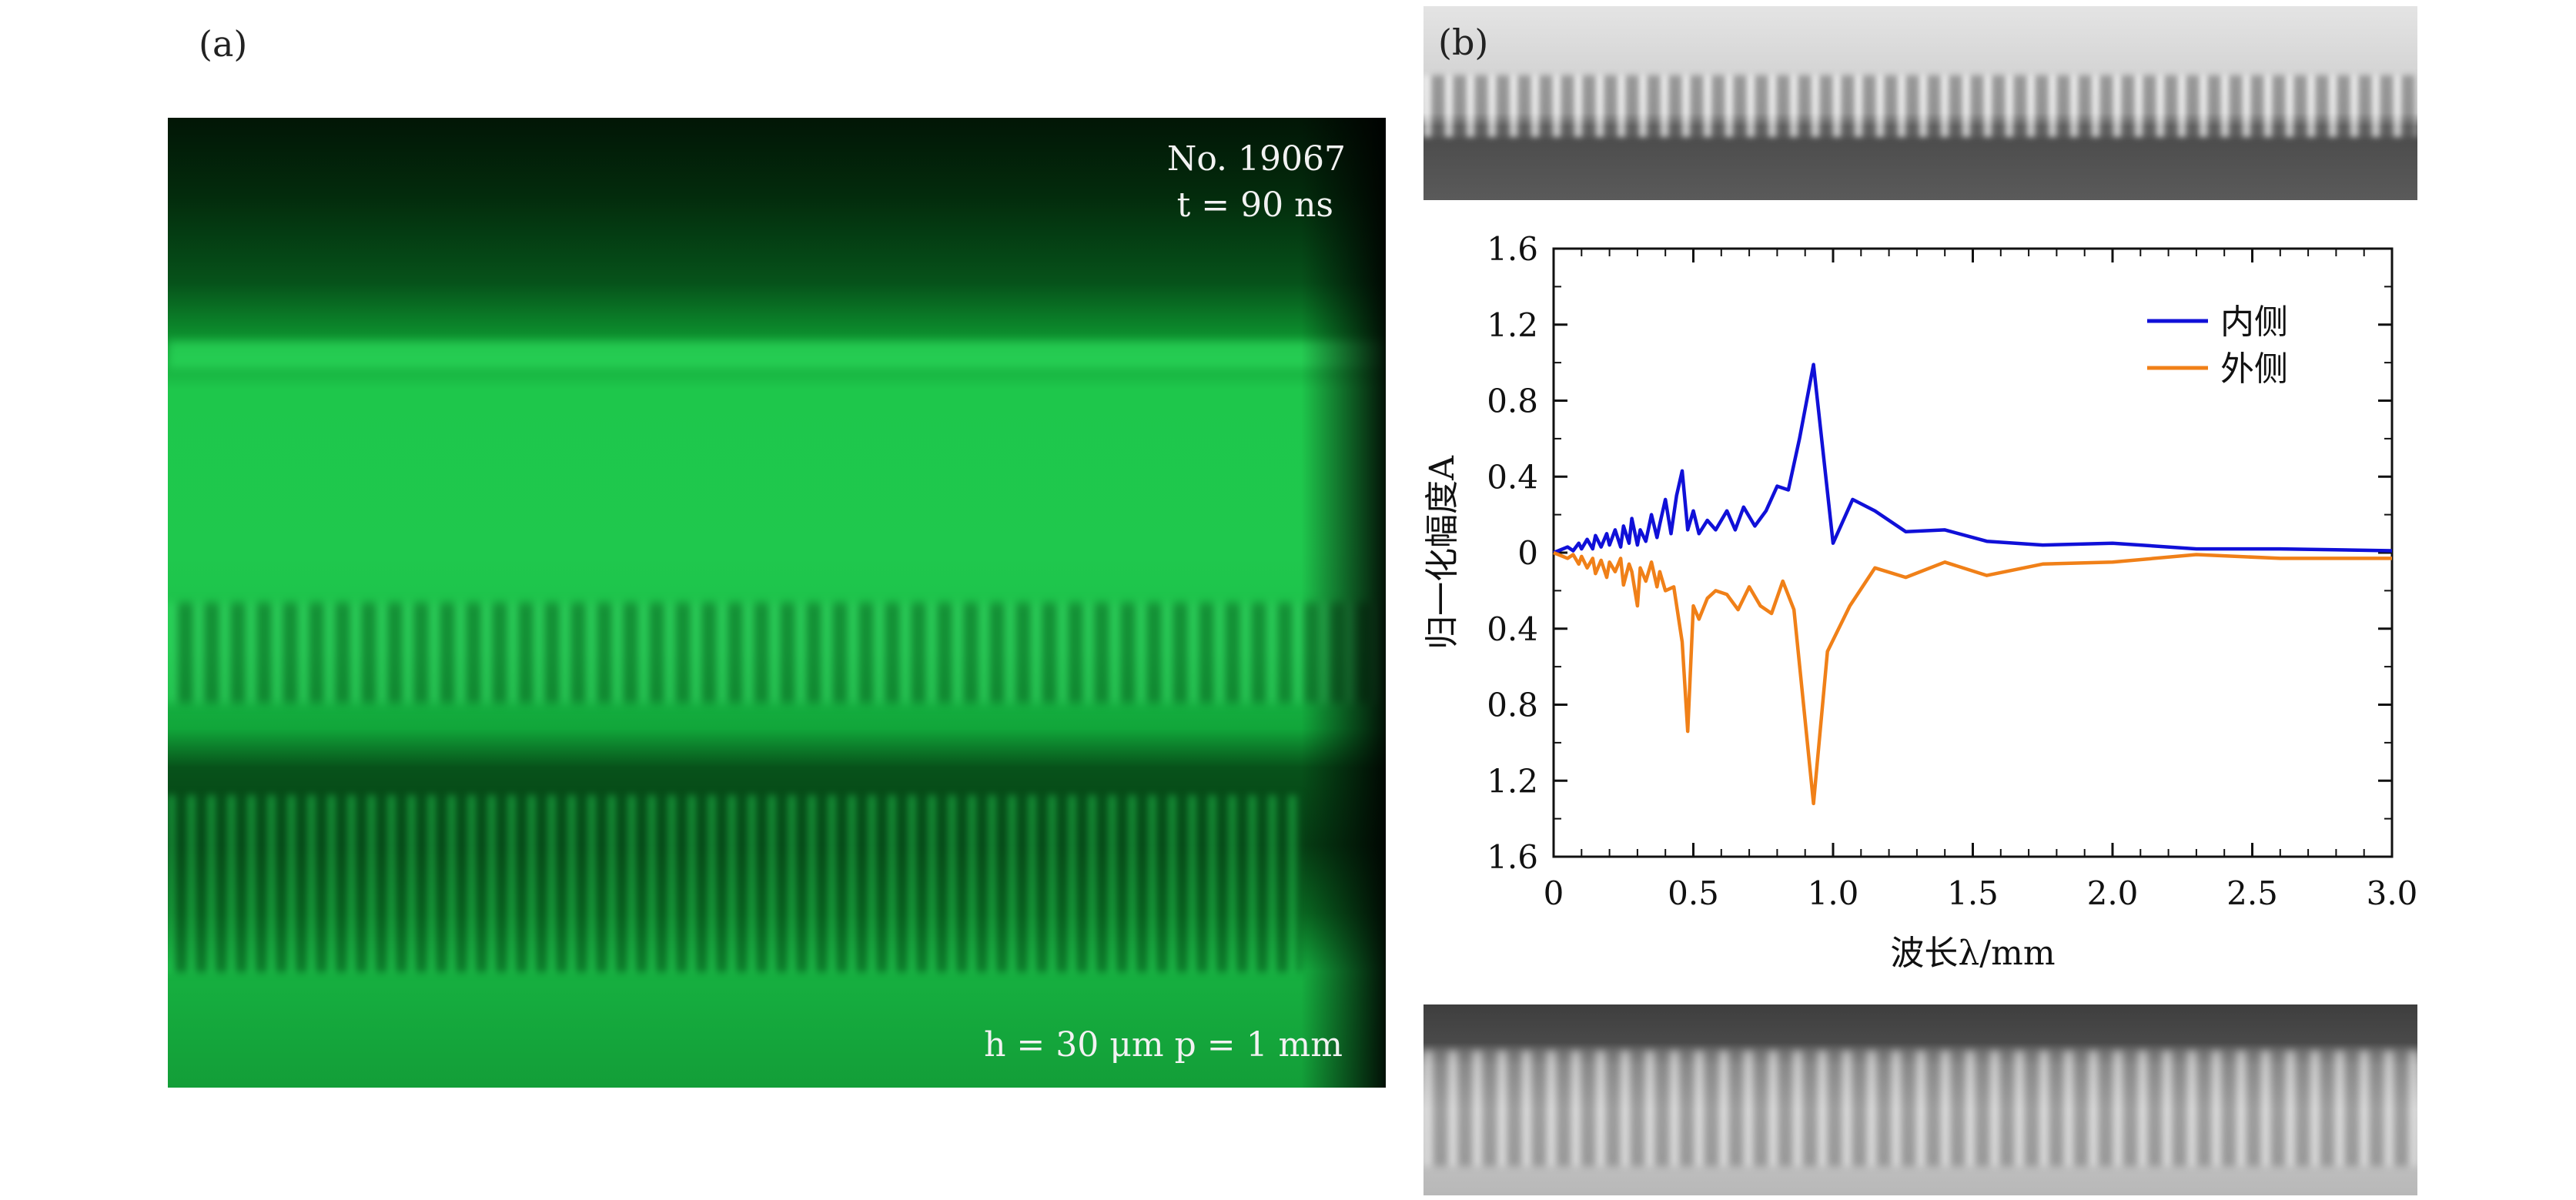  I want to click on panel-b-bottom-photo, so click(1920, 1099).